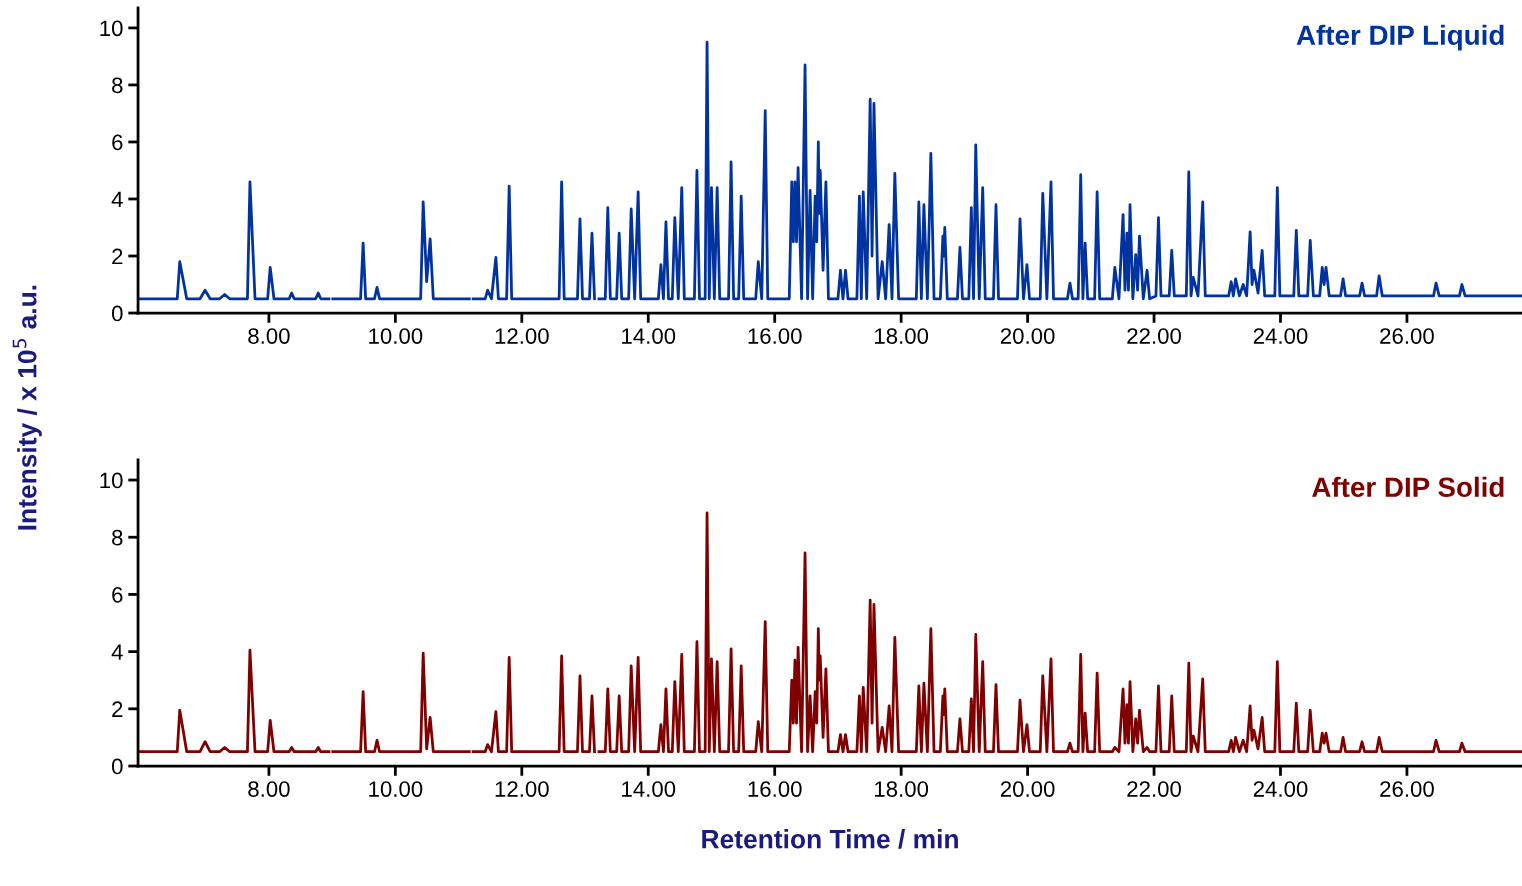  I want to click on x-axis-title: Retention Time / min, so click(830, 839).